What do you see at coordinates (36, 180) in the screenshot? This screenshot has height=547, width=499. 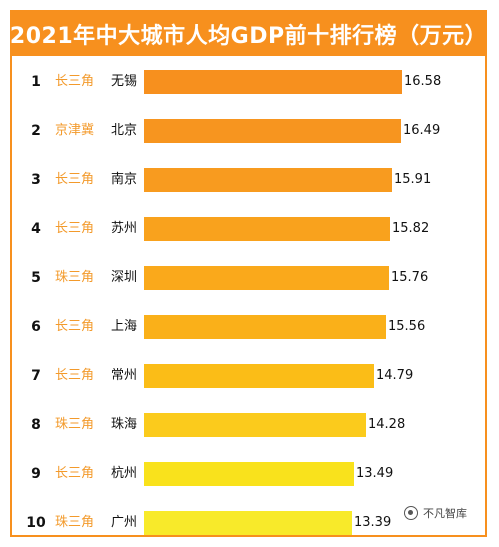 I see `rank-label: 3` at bounding box center [36, 180].